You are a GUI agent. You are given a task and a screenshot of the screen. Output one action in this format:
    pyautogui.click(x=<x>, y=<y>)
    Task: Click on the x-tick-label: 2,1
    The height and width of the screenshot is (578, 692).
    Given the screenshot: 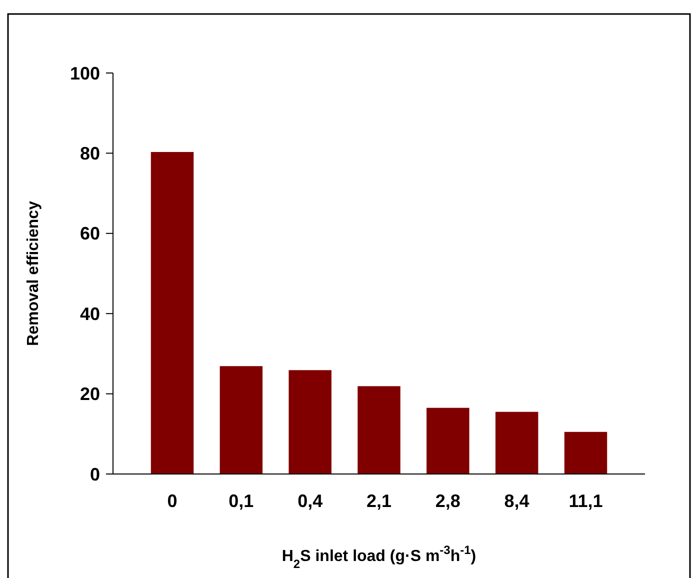 What is the action you would take?
    pyautogui.click(x=379, y=501)
    